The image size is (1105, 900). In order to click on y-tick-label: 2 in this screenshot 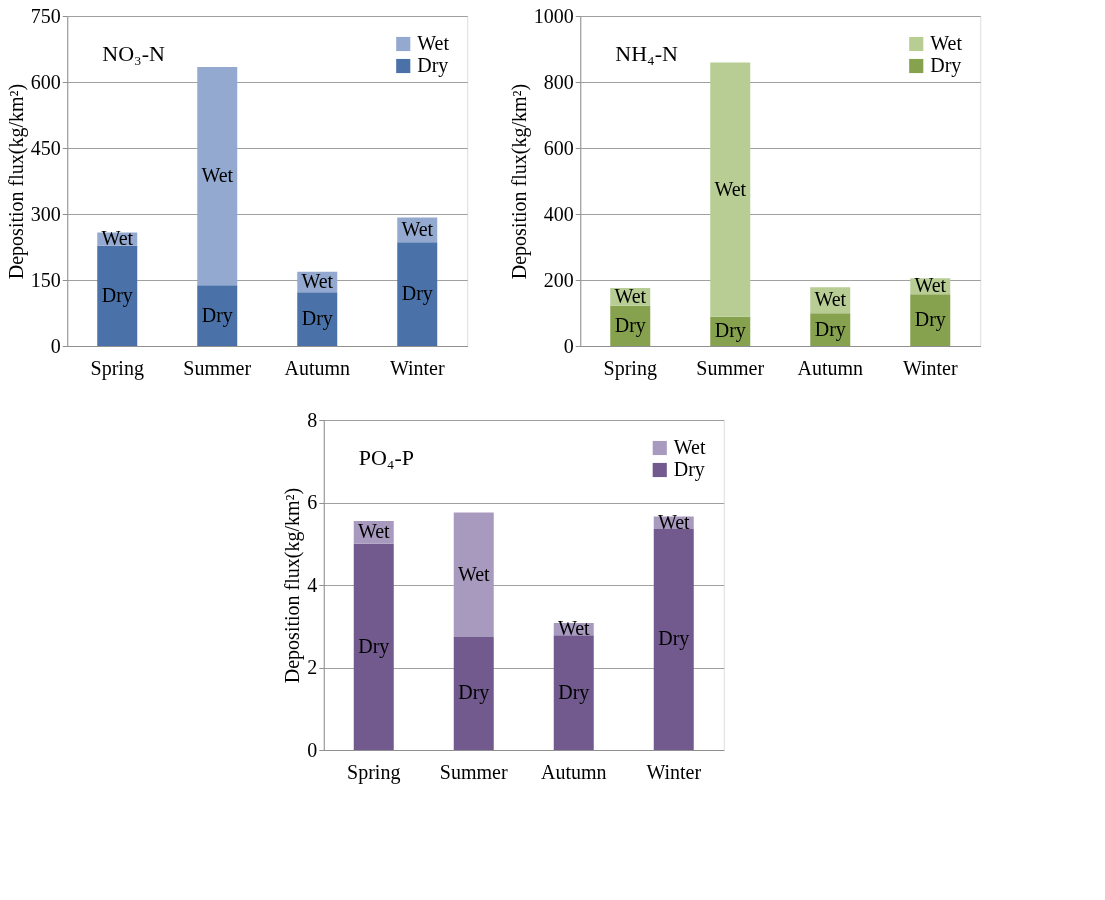, I will do `click(312, 667)`.